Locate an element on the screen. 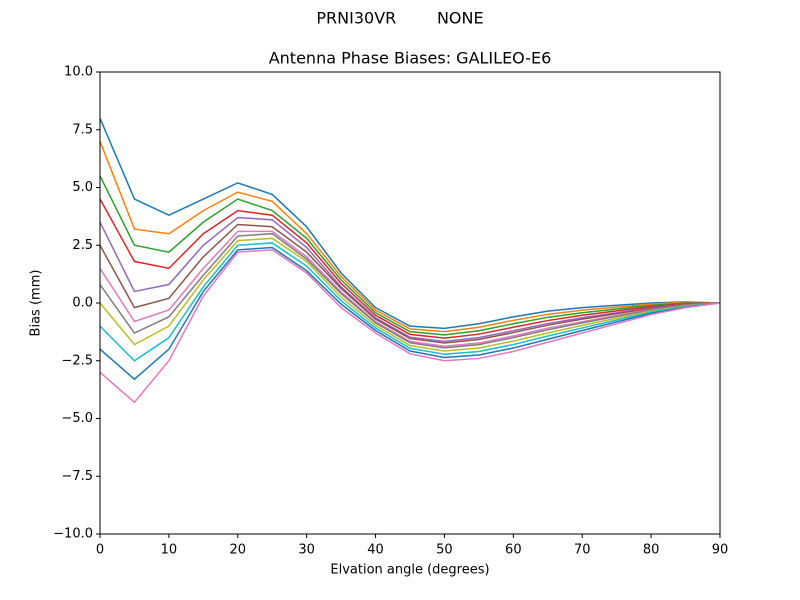  x-tick-label: 80 is located at coordinates (651, 550).